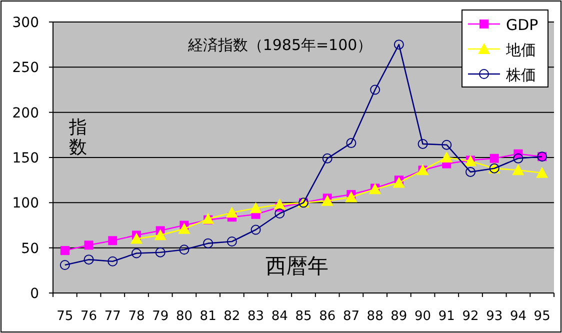 The width and height of the screenshot is (562, 333). I want to click on y-tick-label: 250, so click(25, 68).